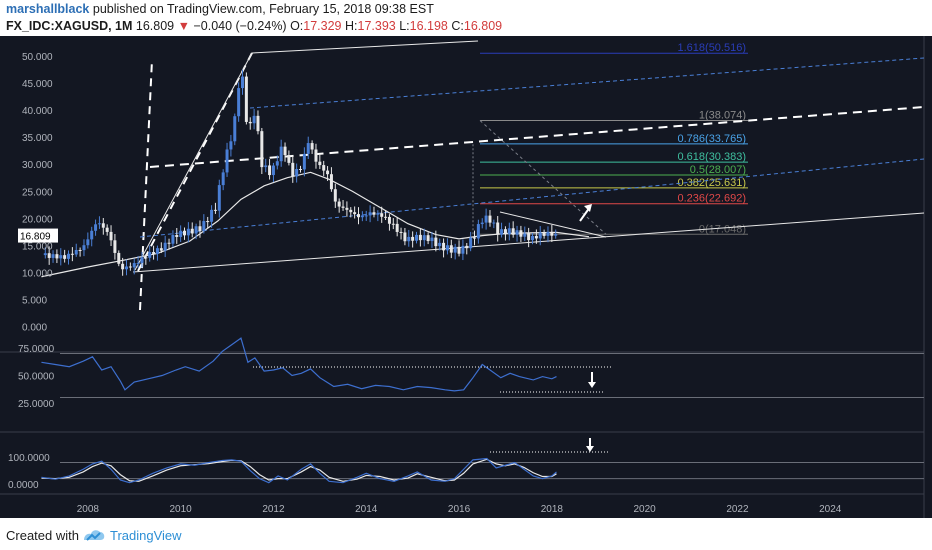  Describe the element at coordinates (181, 509) in the screenshot. I see `x-tick-label: 2010` at that location.